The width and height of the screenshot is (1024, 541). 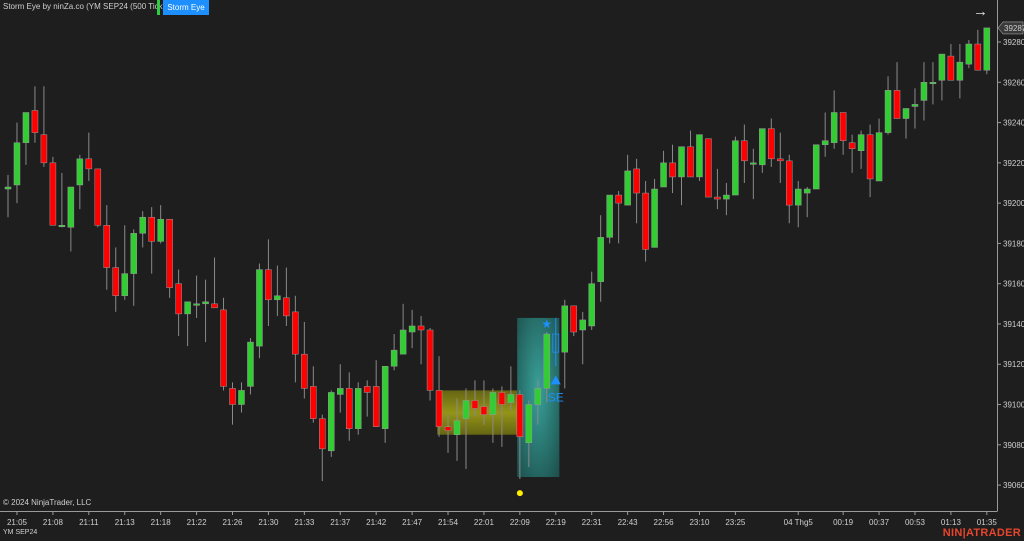 What do you see at coordinates (186, 7) in the screenshot?
I see `storm-eye-button: Storm Eye` at bounding box center [186, 7].